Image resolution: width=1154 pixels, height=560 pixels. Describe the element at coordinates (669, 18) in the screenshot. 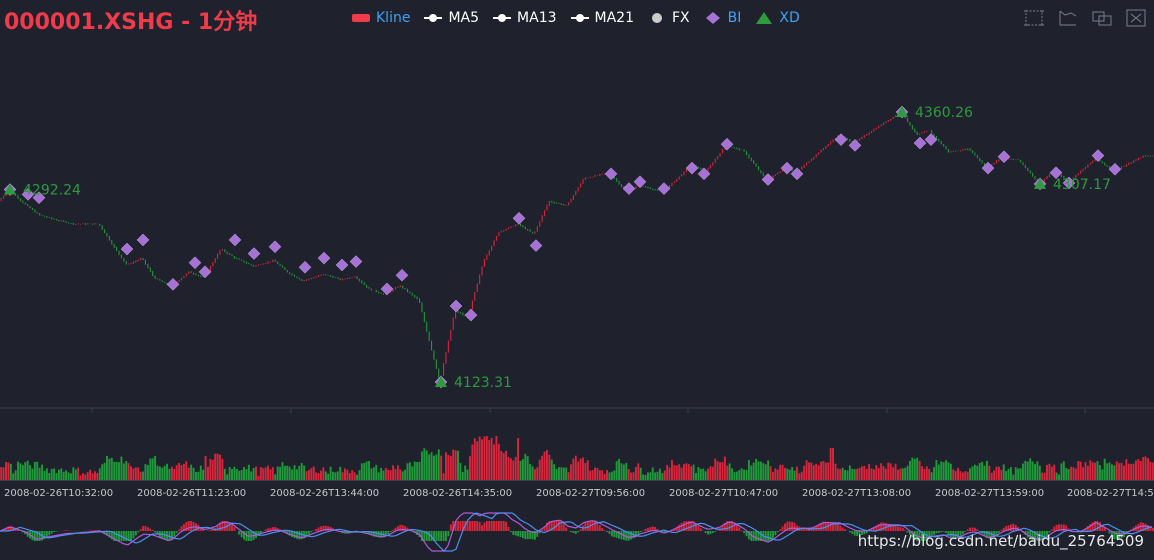

I see `legend-item-fx: FX` at that location.